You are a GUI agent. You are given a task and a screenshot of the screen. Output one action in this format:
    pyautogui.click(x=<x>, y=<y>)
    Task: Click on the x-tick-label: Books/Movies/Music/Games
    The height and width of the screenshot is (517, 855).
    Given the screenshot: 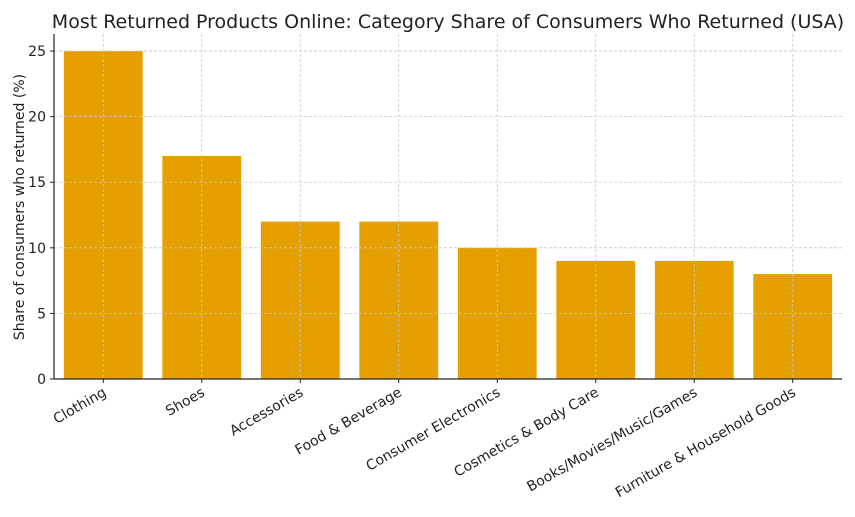 What is the action you would take?
    pyautogui.click(x=612, y=440)
    